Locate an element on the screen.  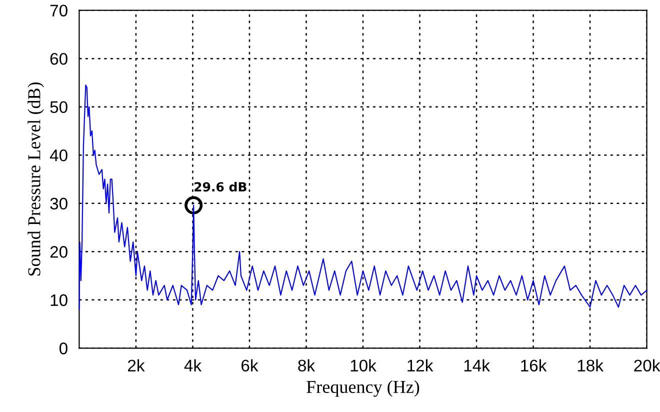
x-axis-title: Frequency (Hz) is located at coordinates (363, 388).